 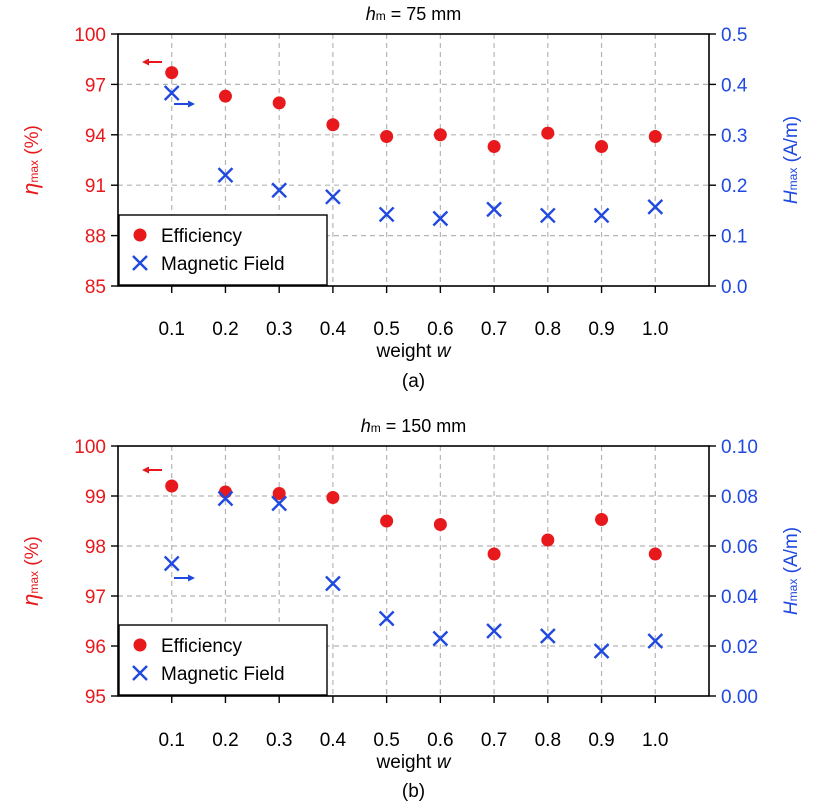 What do you see at coordinates (734, 35) in the screenshot?
I see `y-right-tick-label: 0.5` at bounding box center [734, 35].